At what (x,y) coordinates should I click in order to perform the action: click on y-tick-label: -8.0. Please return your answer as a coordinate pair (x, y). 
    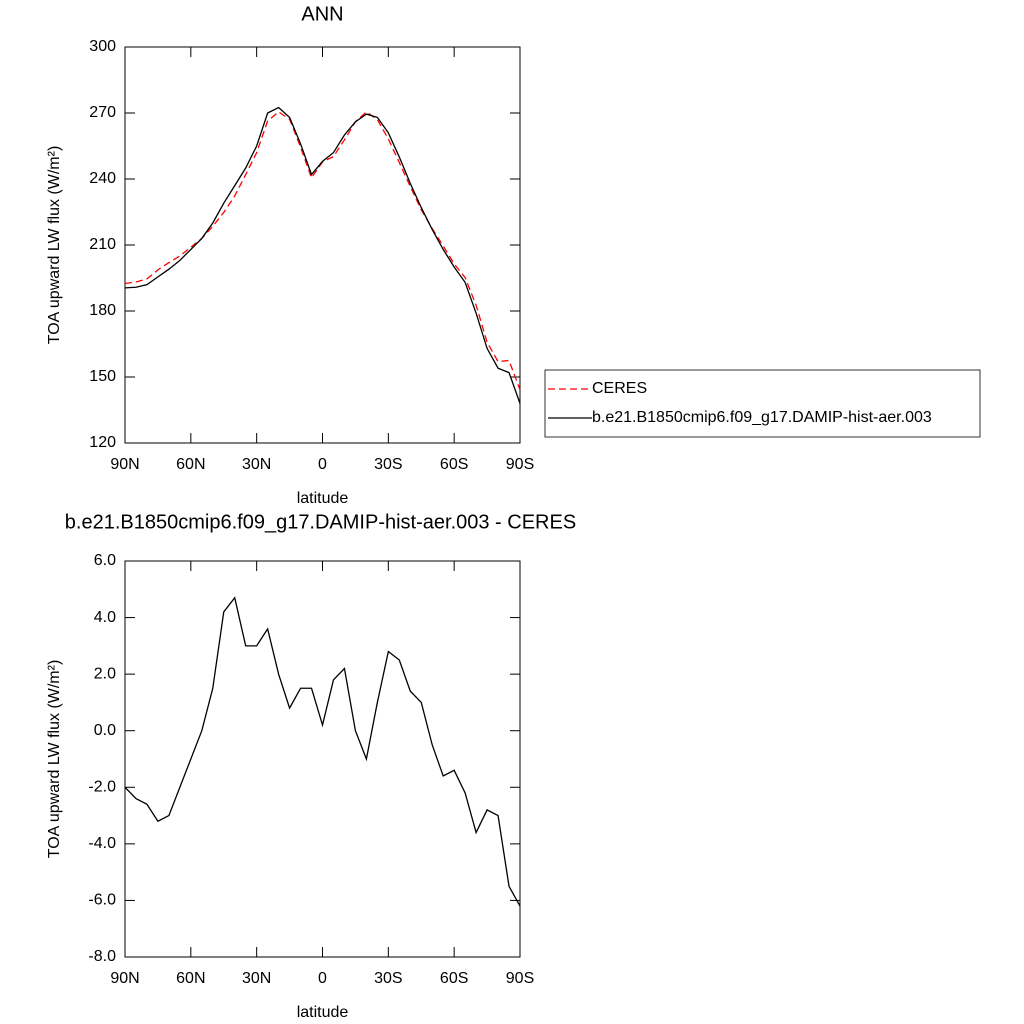
    Looking at the image, I should click on (102, 956).